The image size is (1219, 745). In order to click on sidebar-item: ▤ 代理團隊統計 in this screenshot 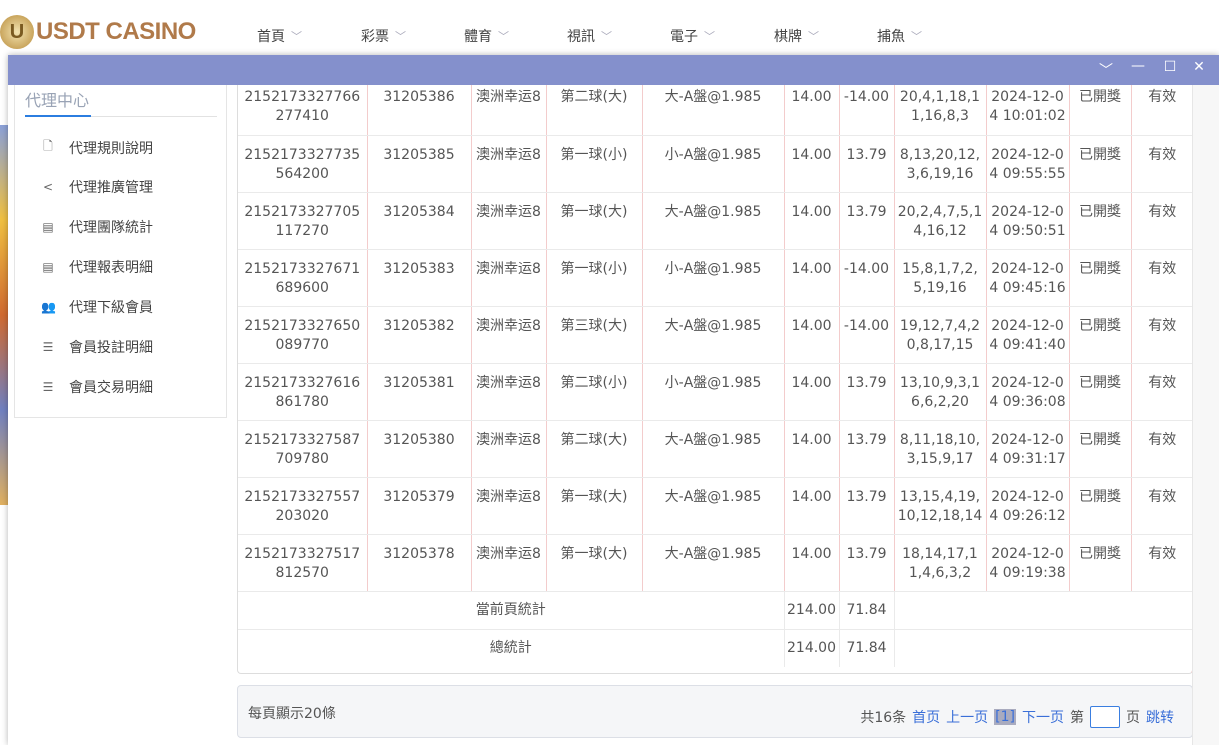, I will do `click(97, 227)`.